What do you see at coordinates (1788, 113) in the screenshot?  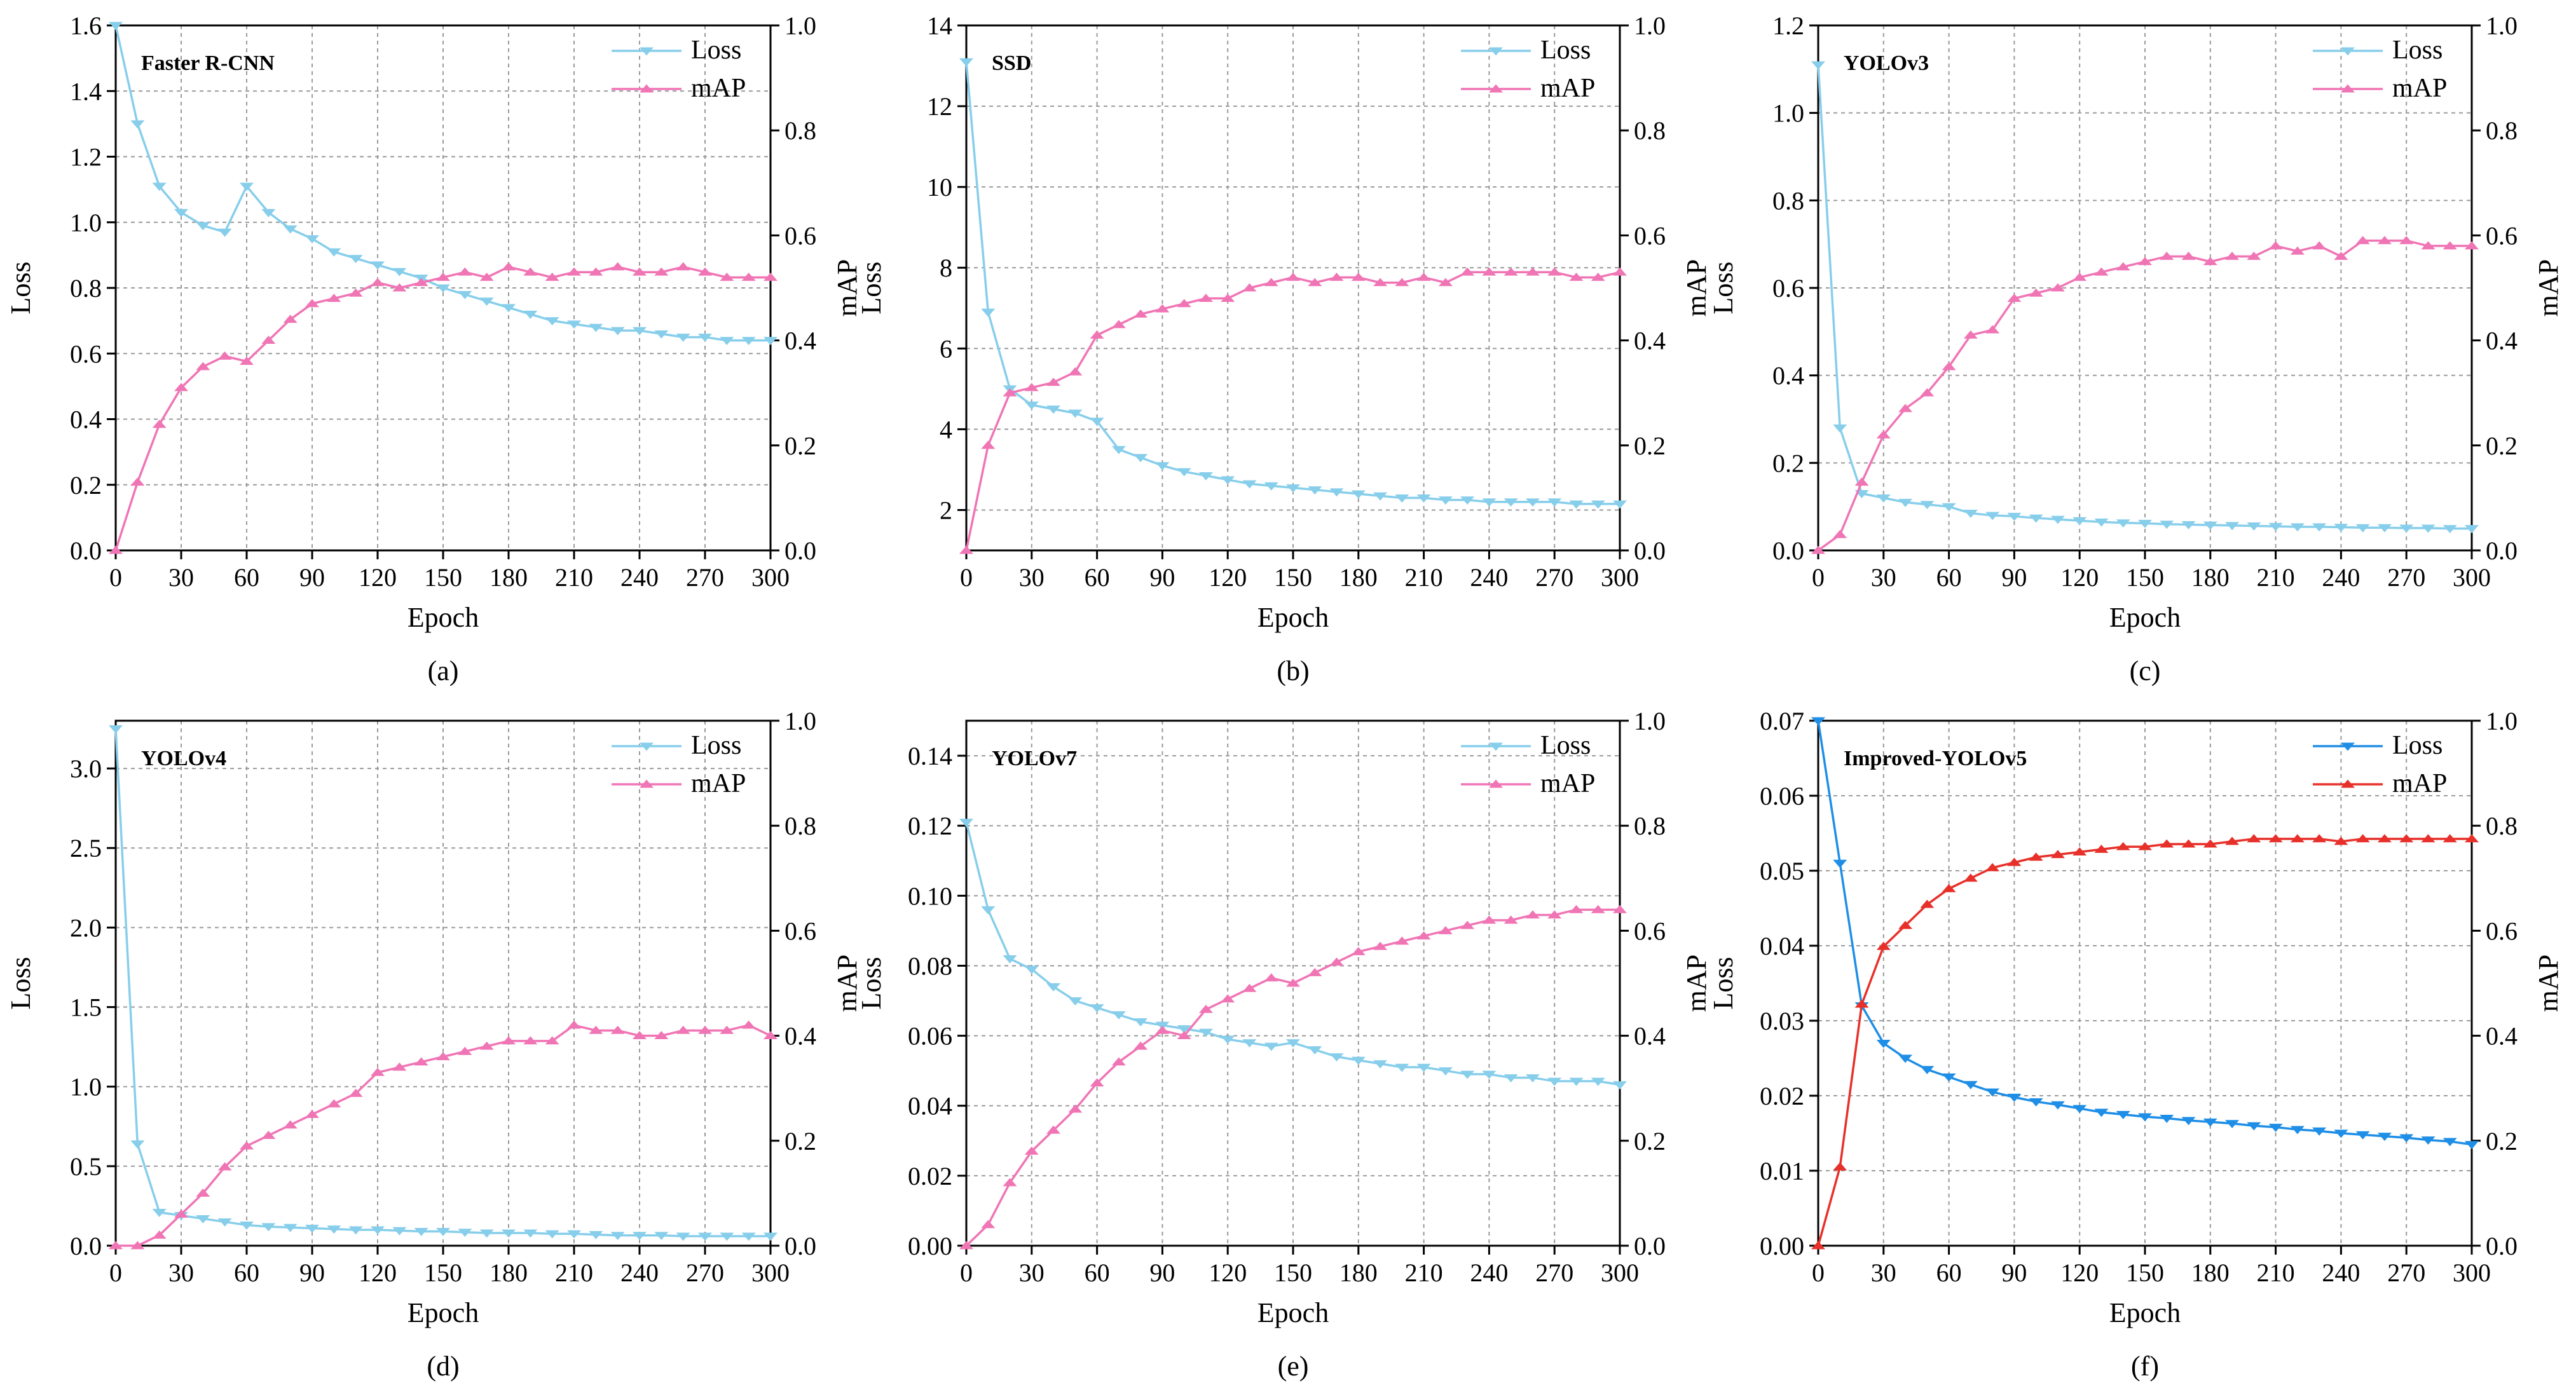 I see `y-left-tick-label: 1.0` at bounding box center [1788, 113].